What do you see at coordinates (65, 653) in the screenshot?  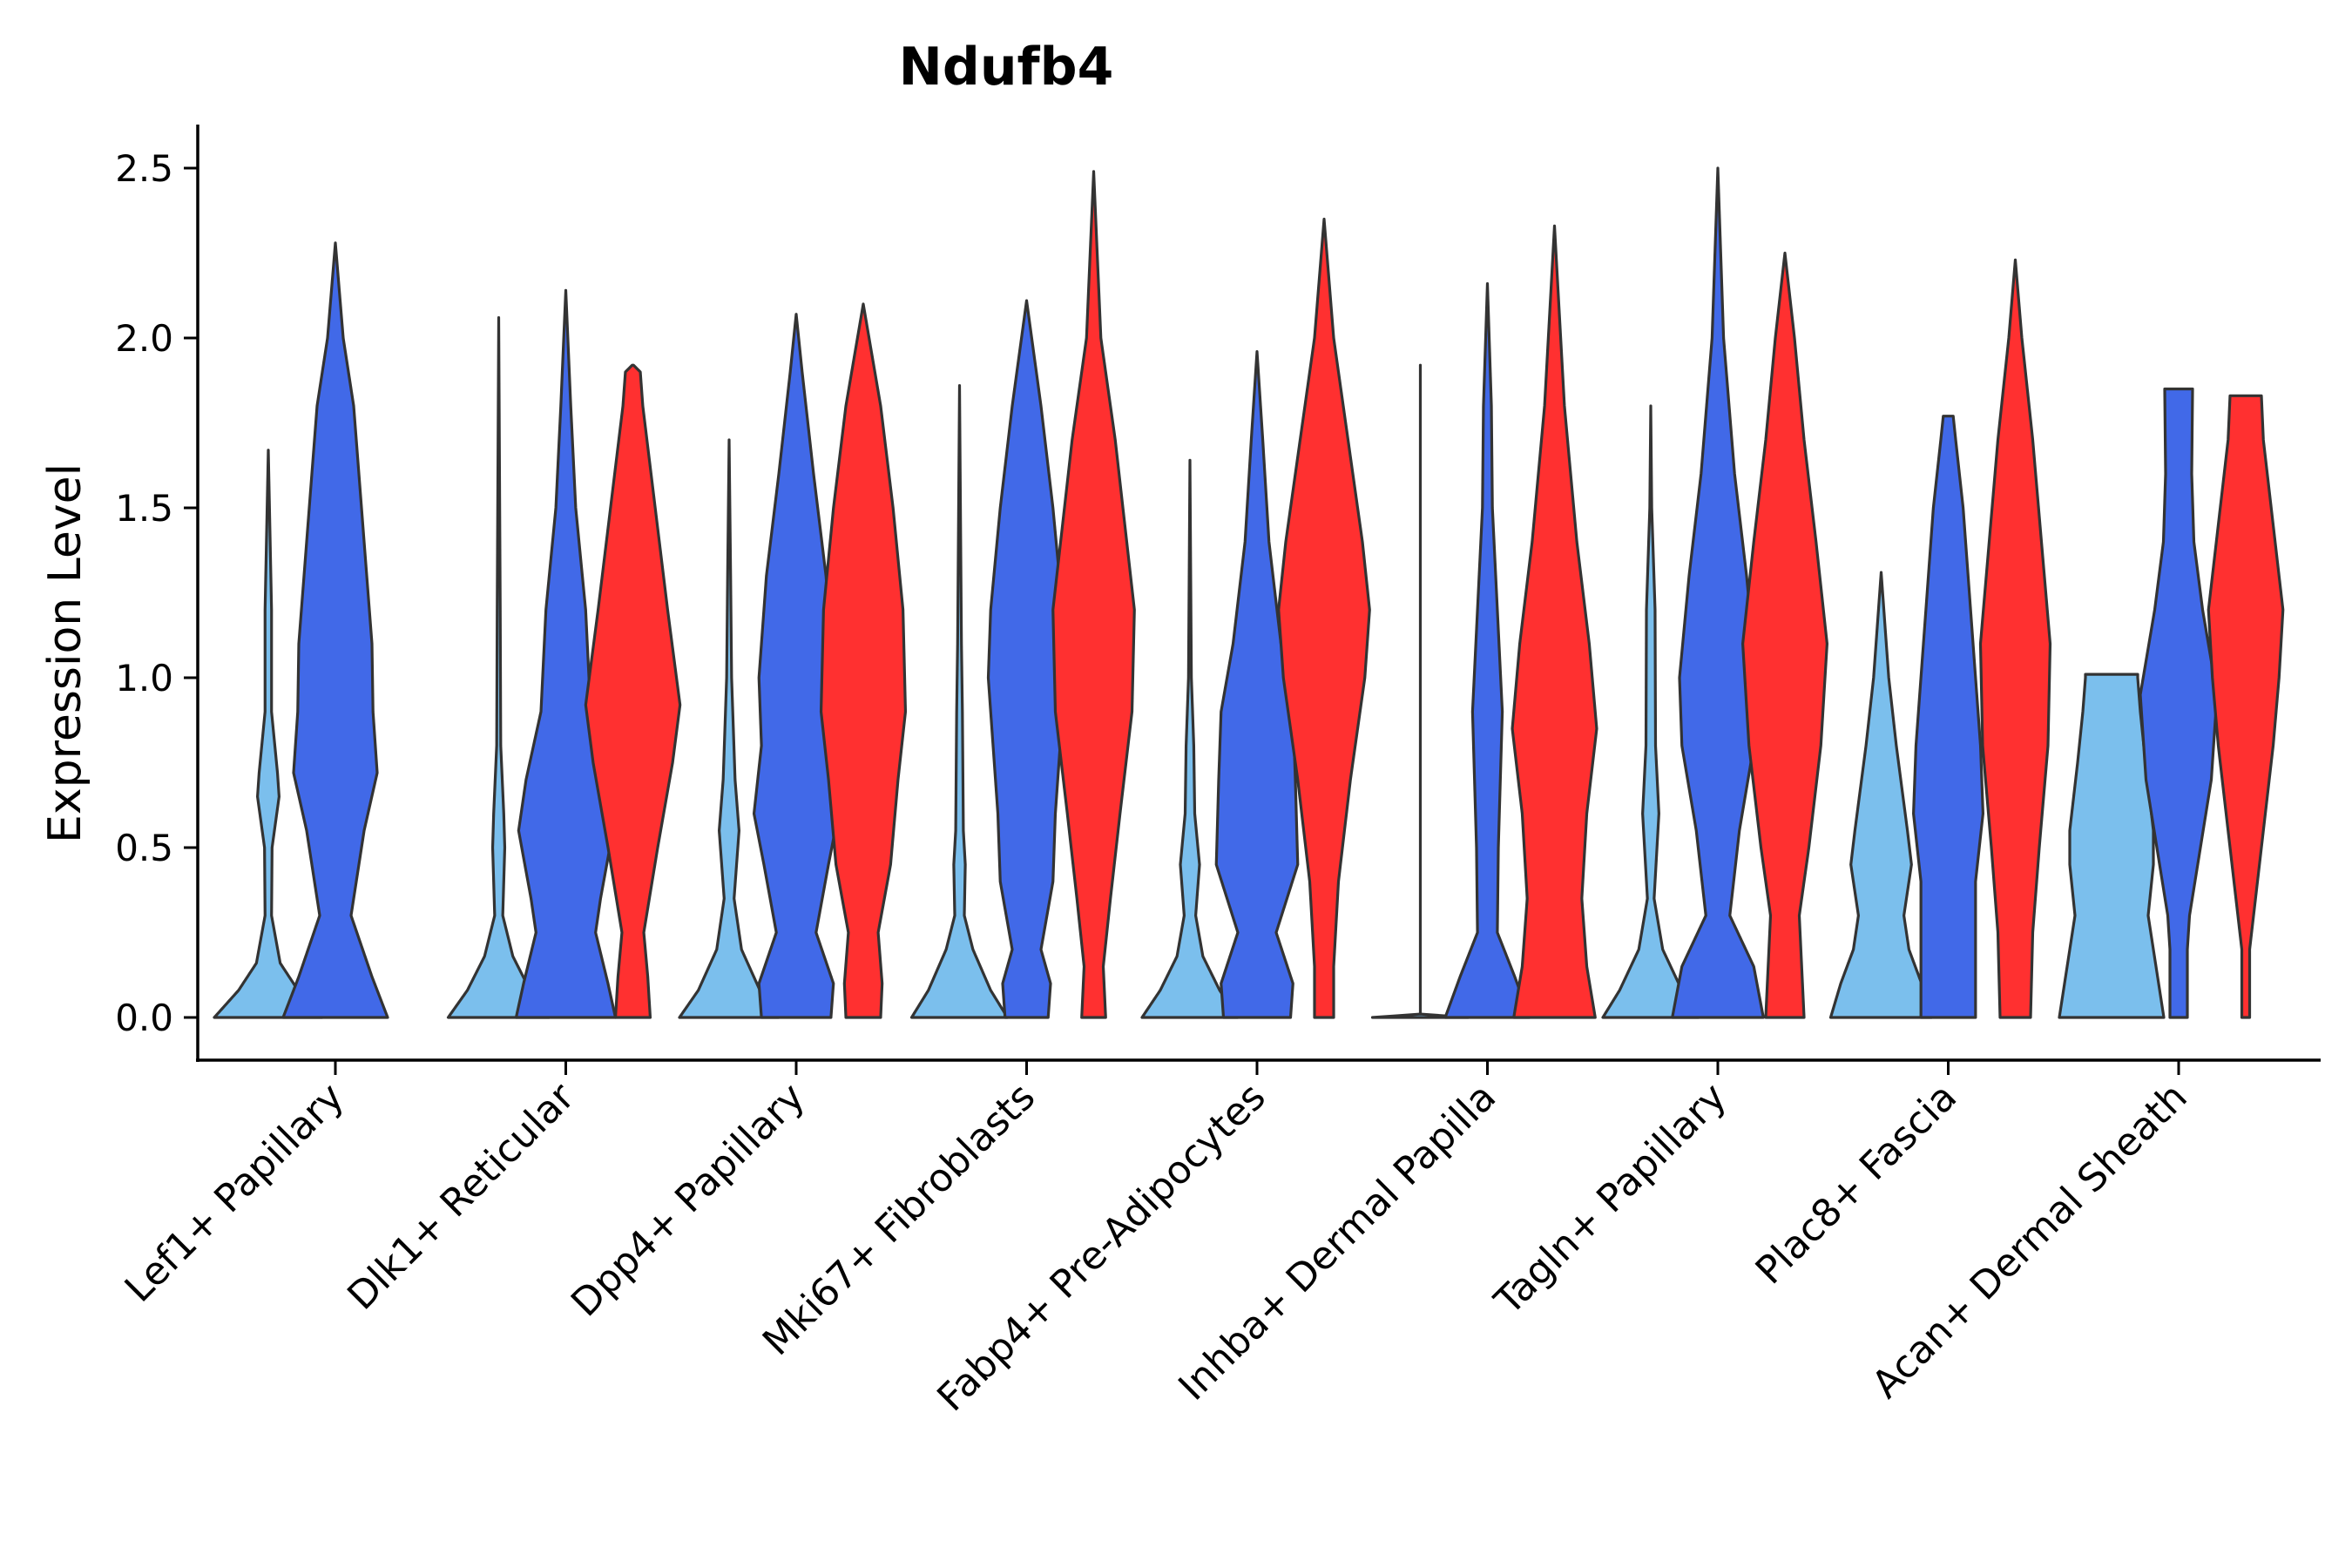 I see `y-axis-label: Expression Level` at bounding box center [65, 653].